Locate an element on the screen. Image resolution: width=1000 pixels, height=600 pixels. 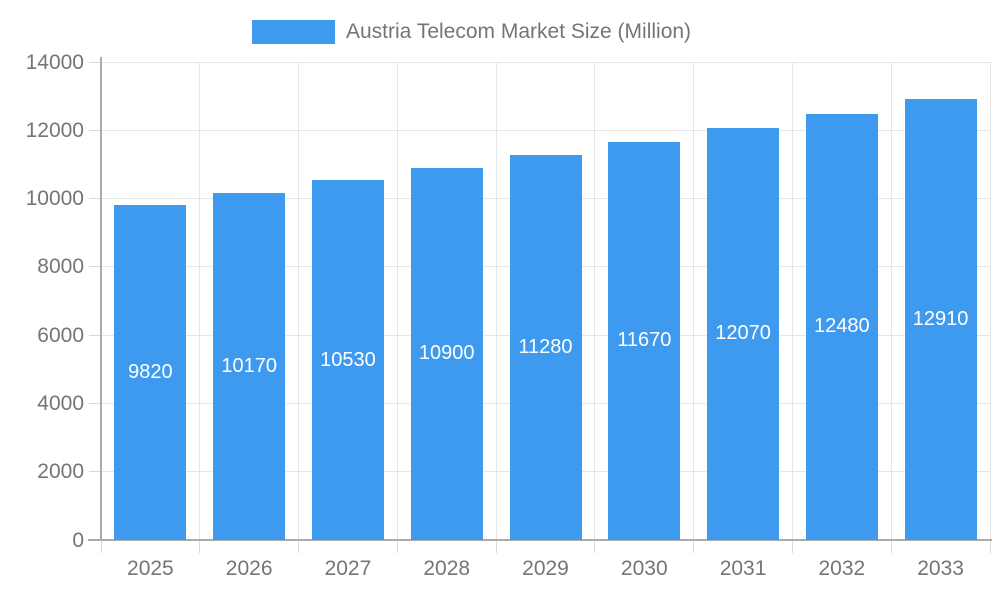
bar-2026: 10170 is located at coordinates (249, 366).